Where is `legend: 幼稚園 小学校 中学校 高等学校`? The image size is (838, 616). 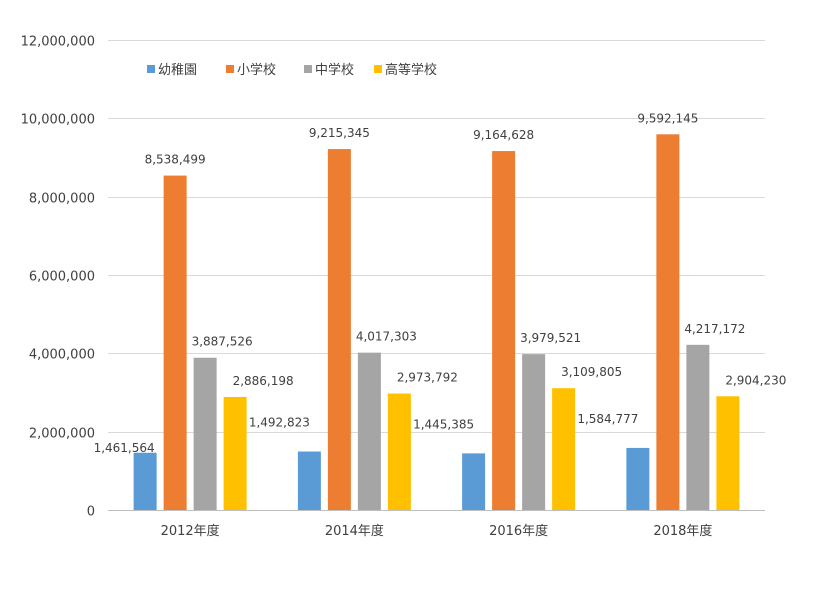 legend: 幼稚園 小学校 中学校 高等学校 is located at coordinates (292, 70).